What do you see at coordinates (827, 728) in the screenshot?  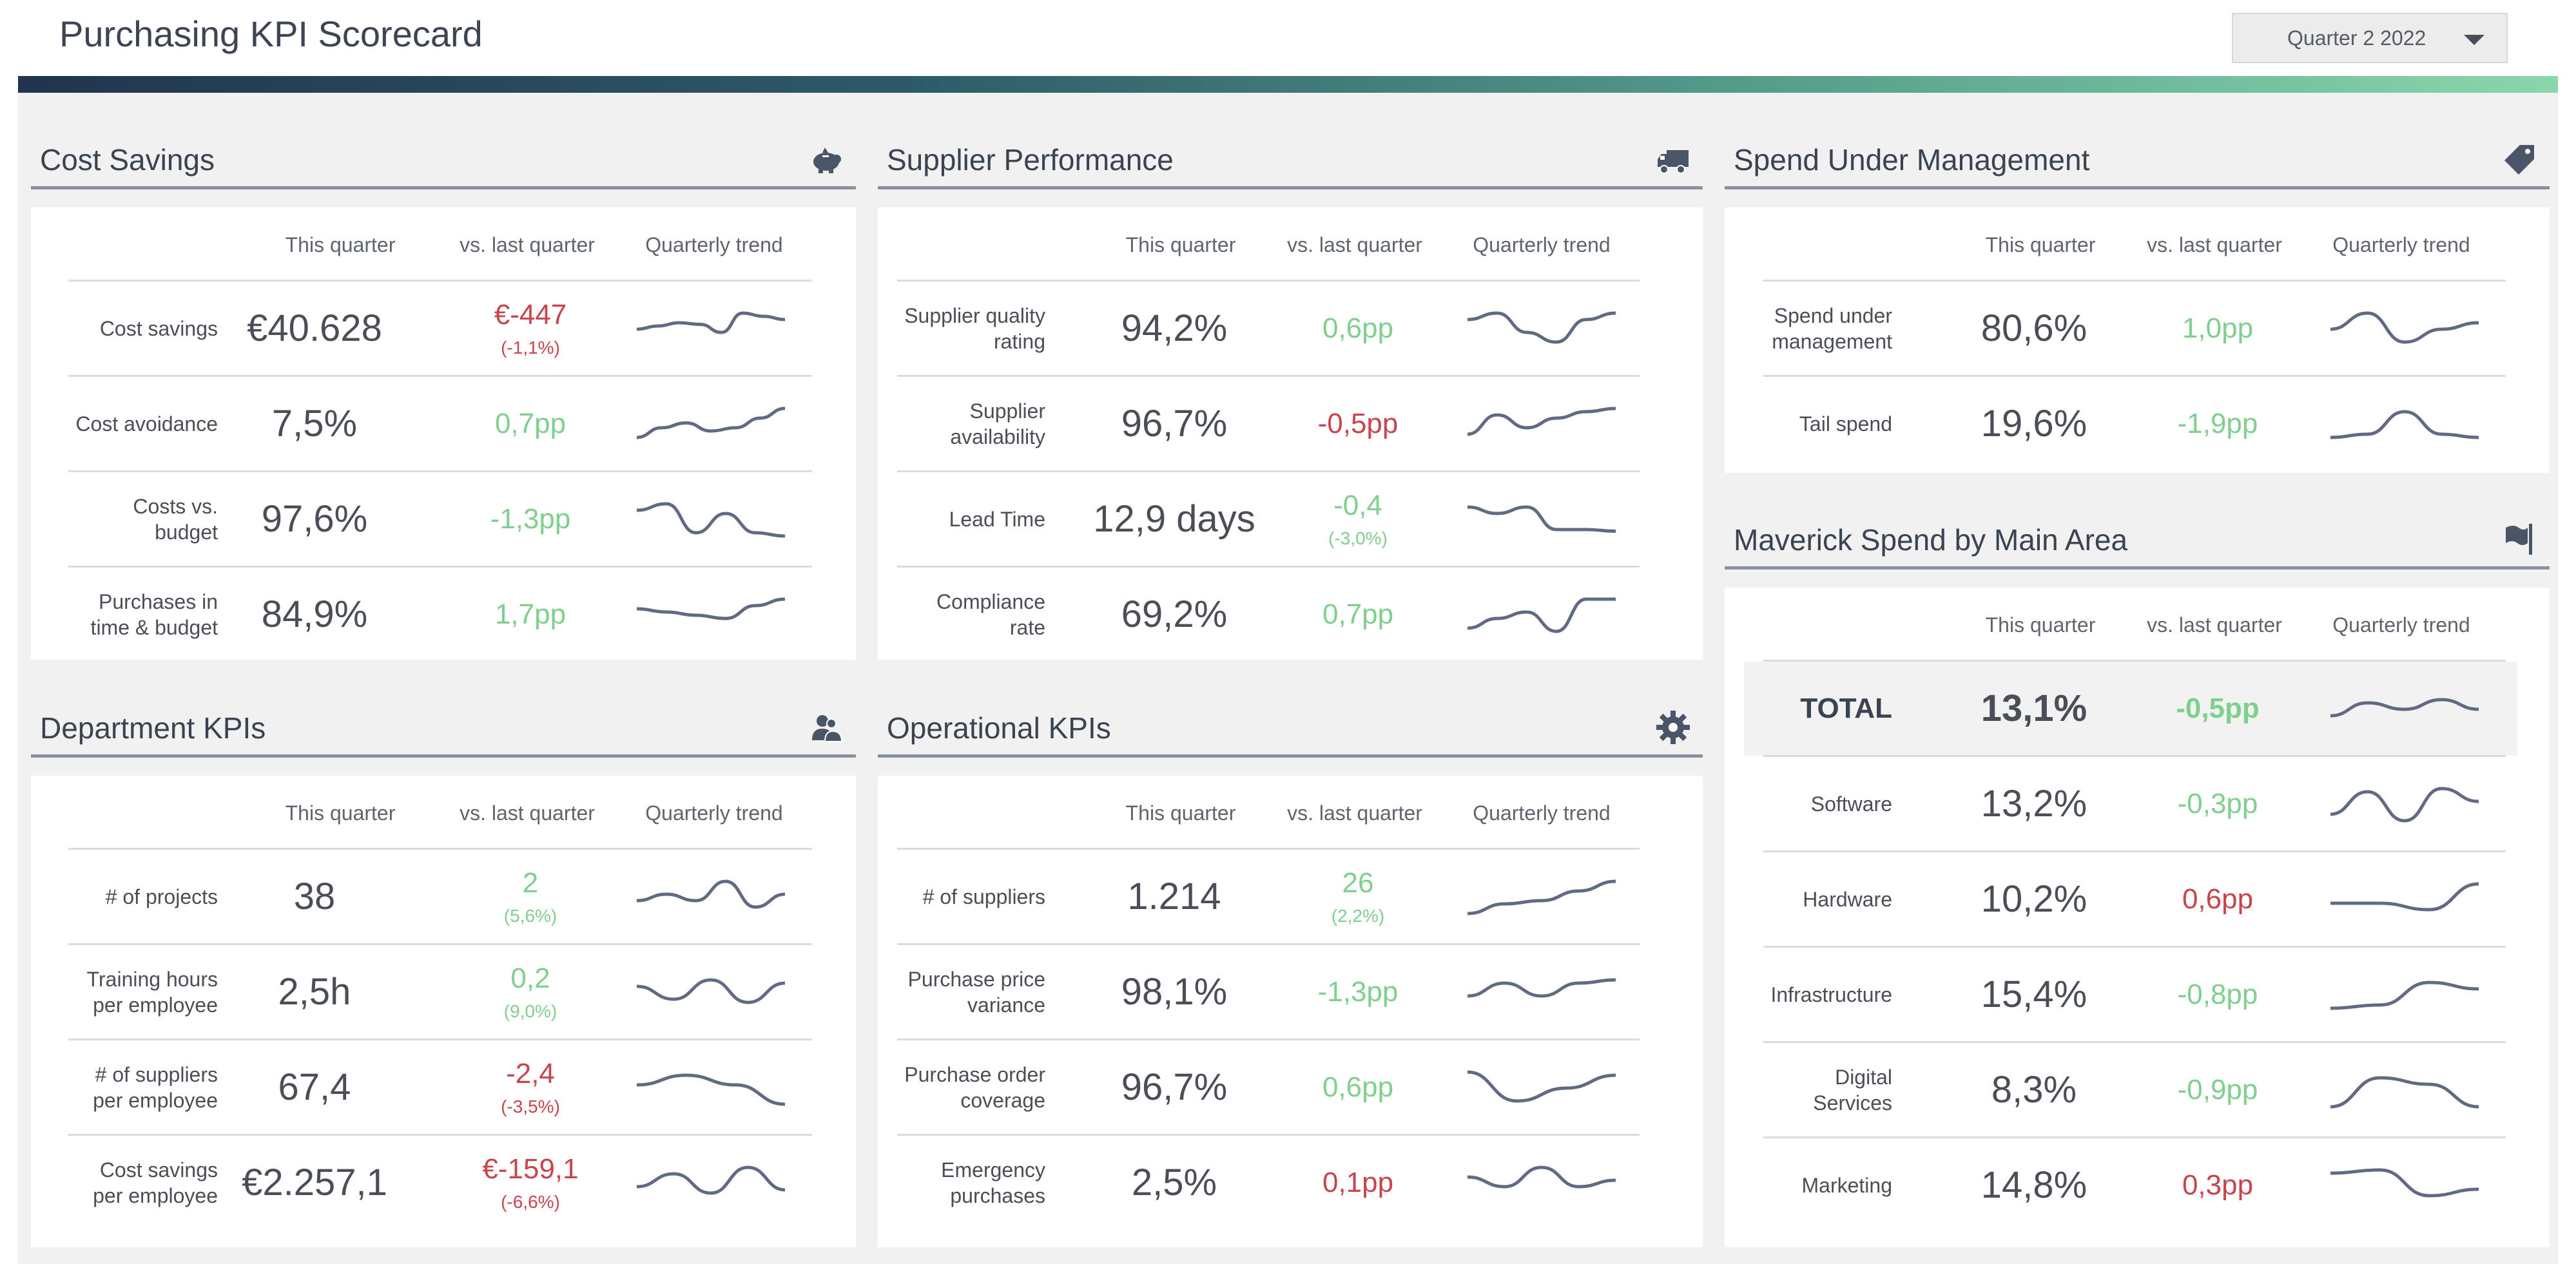 I see `user-group-icon` at bounding box center [827, 728].